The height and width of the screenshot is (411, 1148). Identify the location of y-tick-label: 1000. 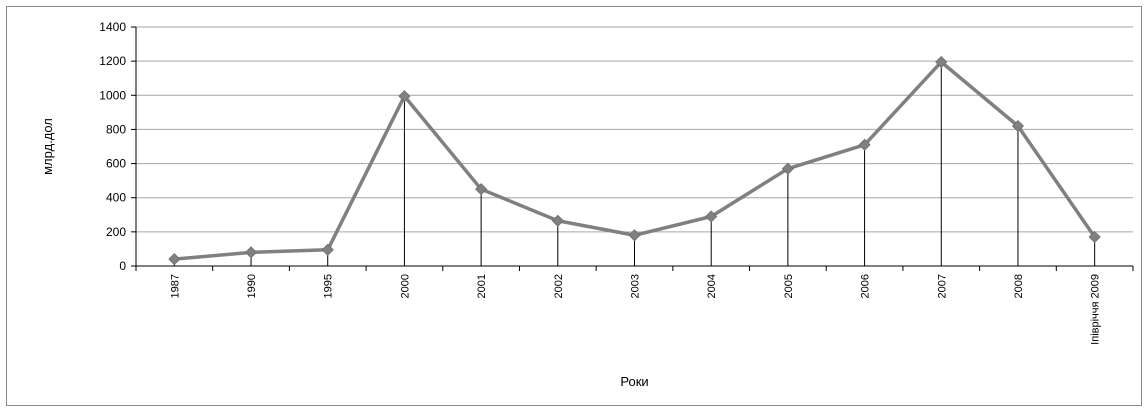
(112, 95).